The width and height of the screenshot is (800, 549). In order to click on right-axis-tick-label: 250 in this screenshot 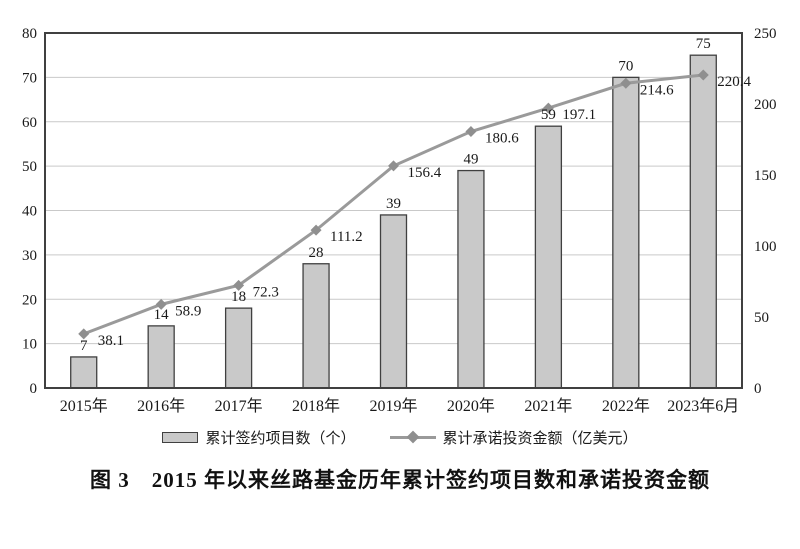, I will do `click(765, 34)`.